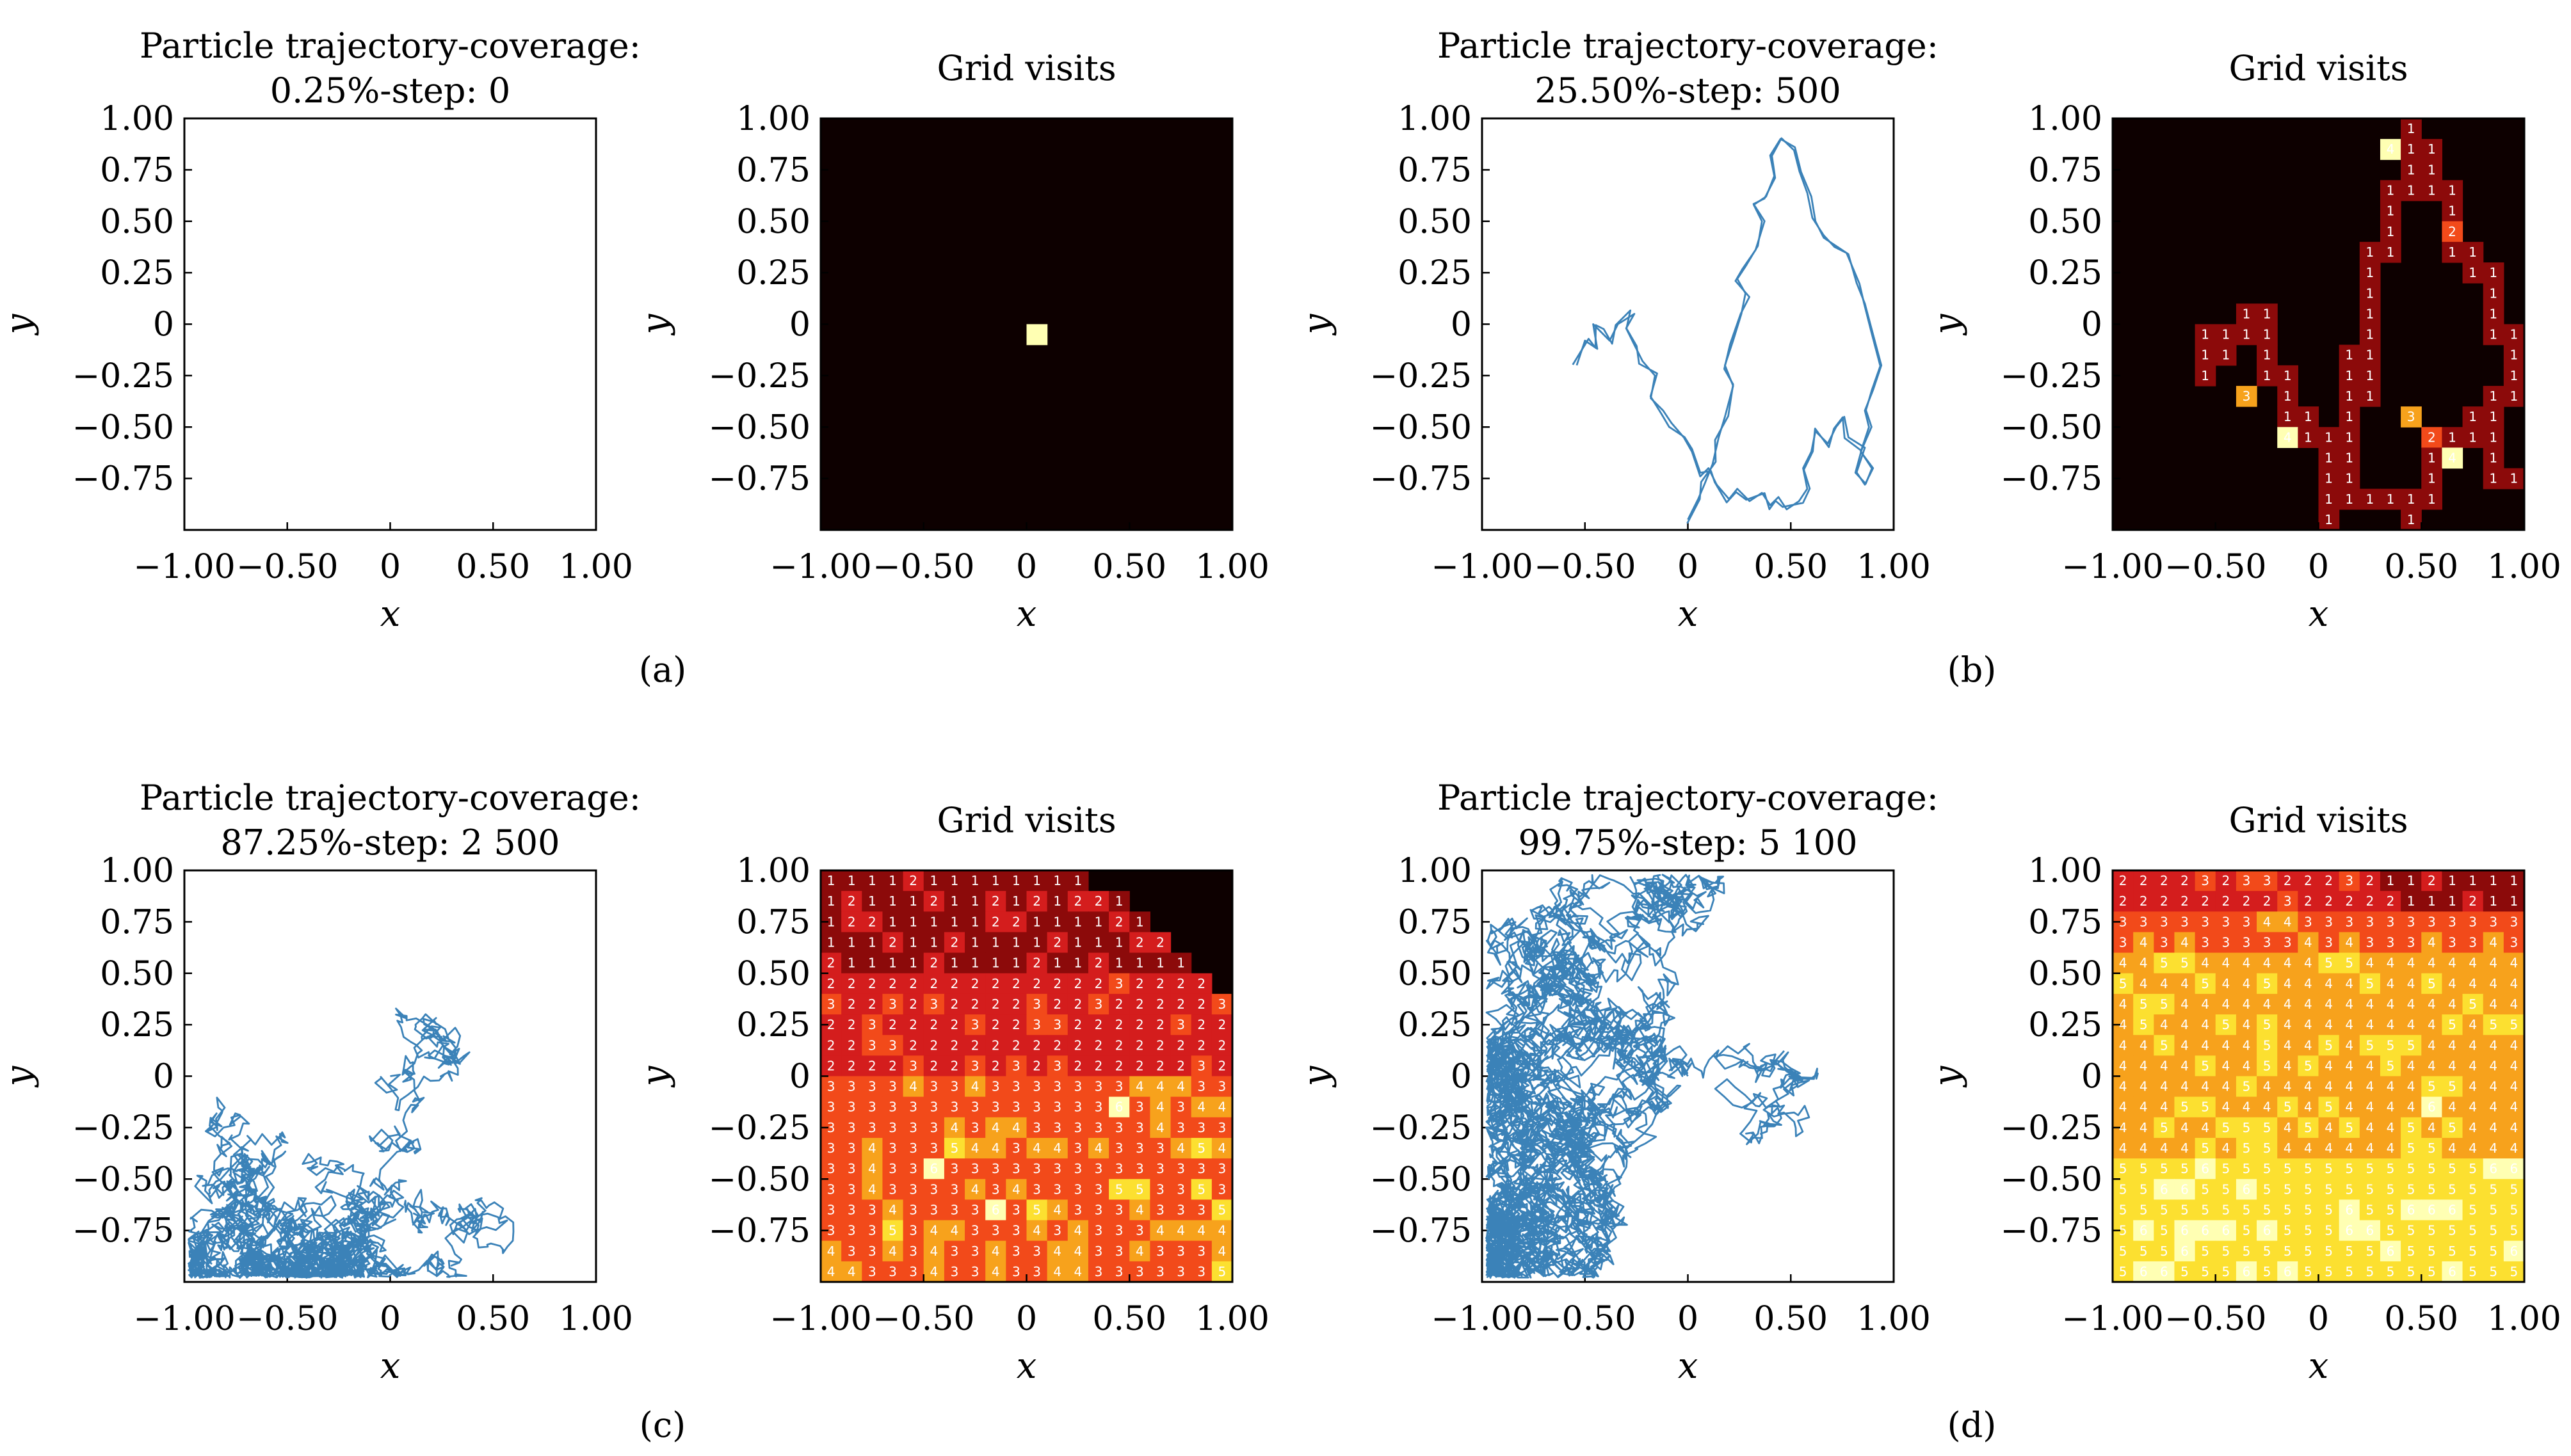 The image size is (2571, 1456). Describe the element at coordinates (1688, 842) in the screenshot. I see `trajectory-title-line2: 99.75%-step: 5 100` at that location.